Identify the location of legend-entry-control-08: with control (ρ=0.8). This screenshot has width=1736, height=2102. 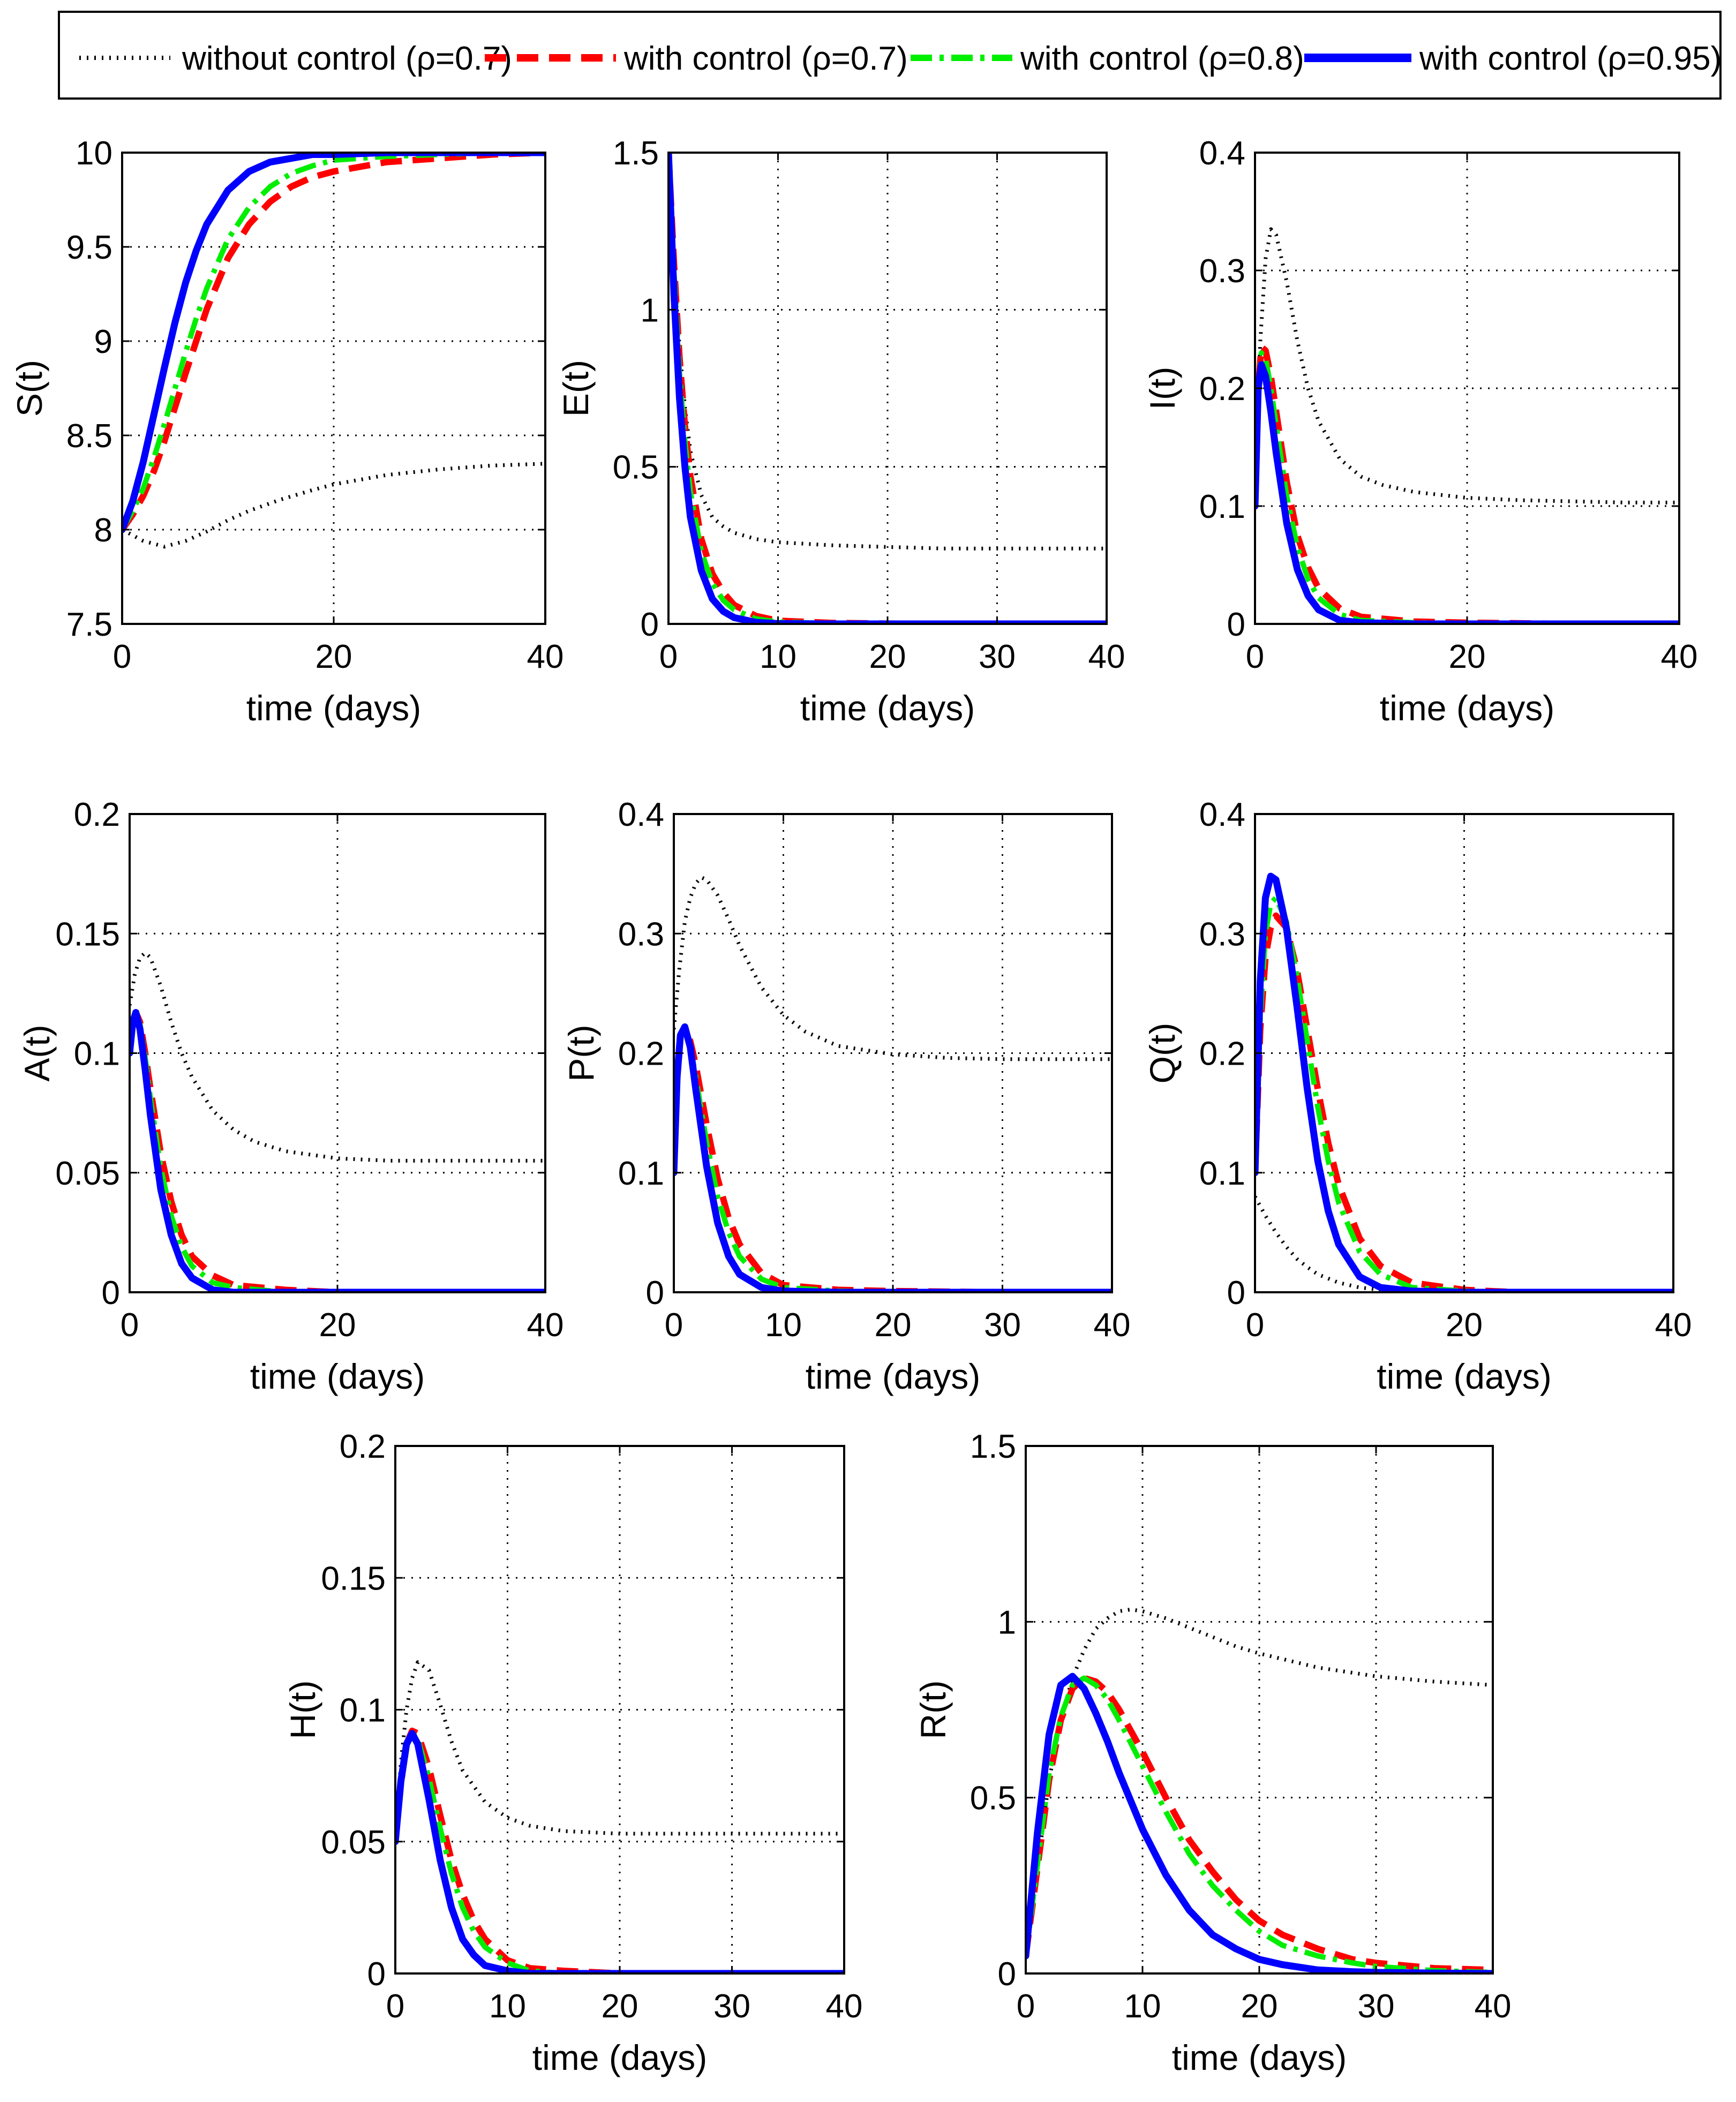
(1107, 59).